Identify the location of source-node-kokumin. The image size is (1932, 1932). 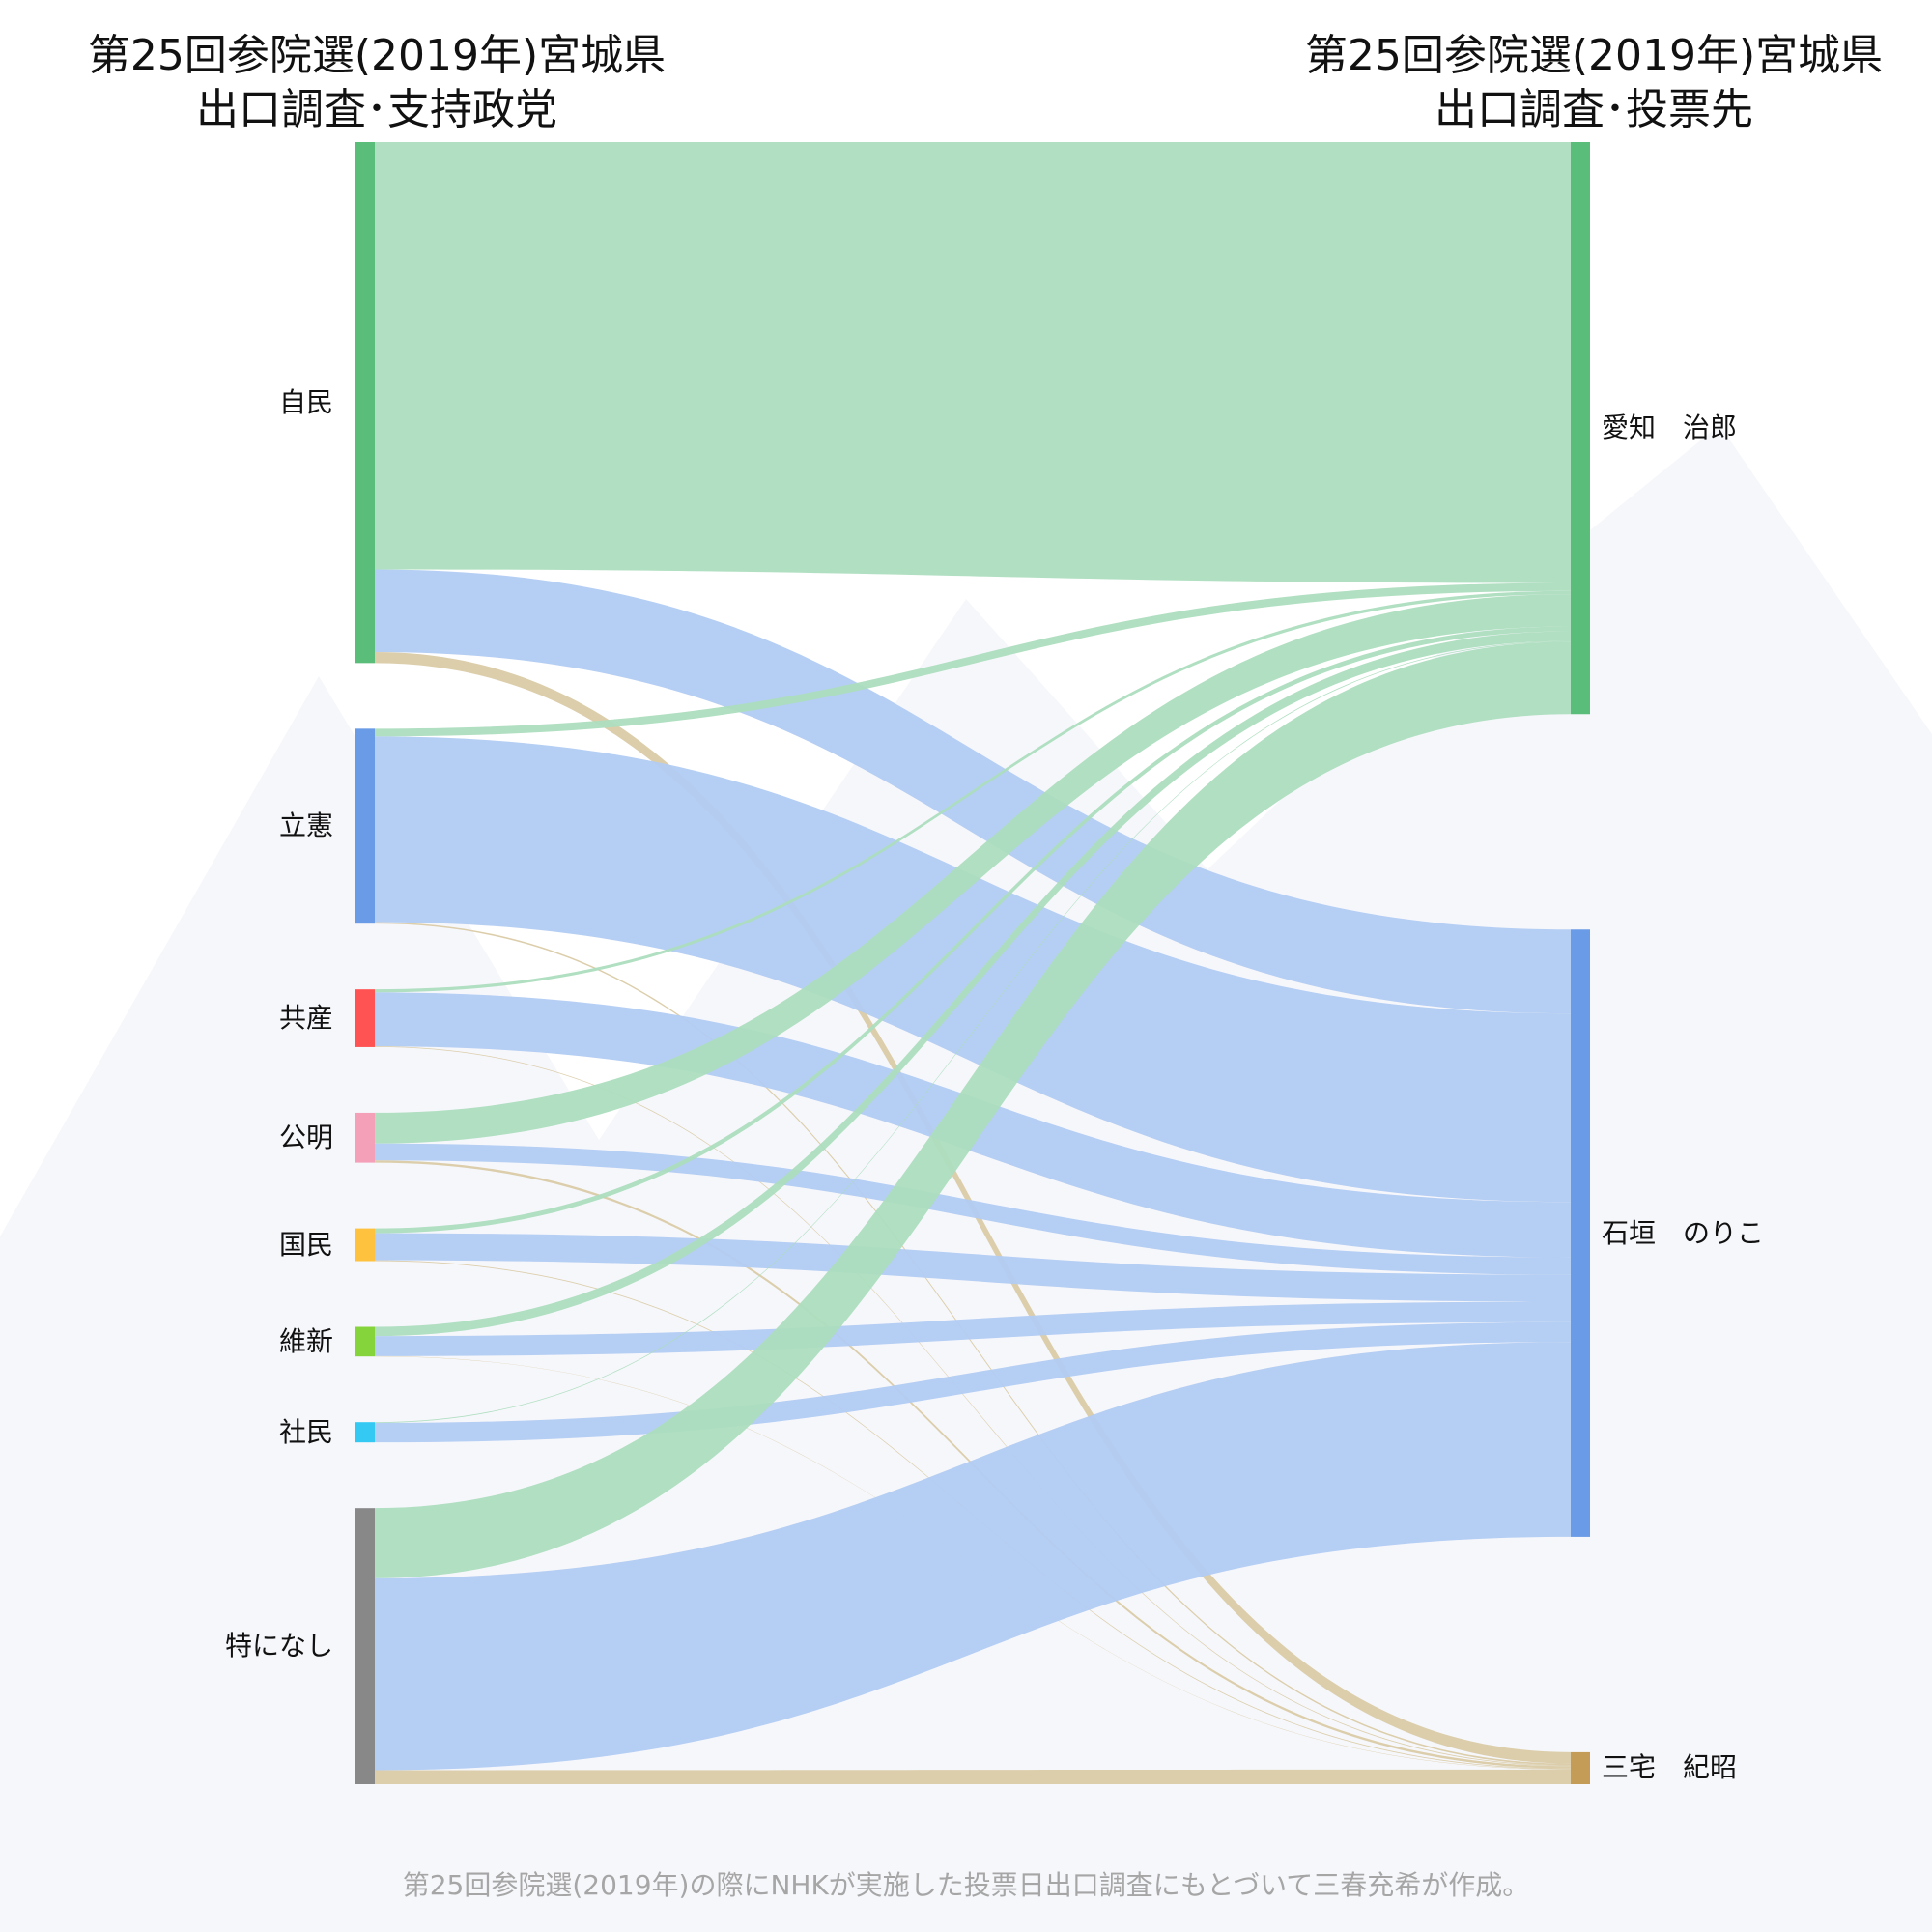
(365, 1245).